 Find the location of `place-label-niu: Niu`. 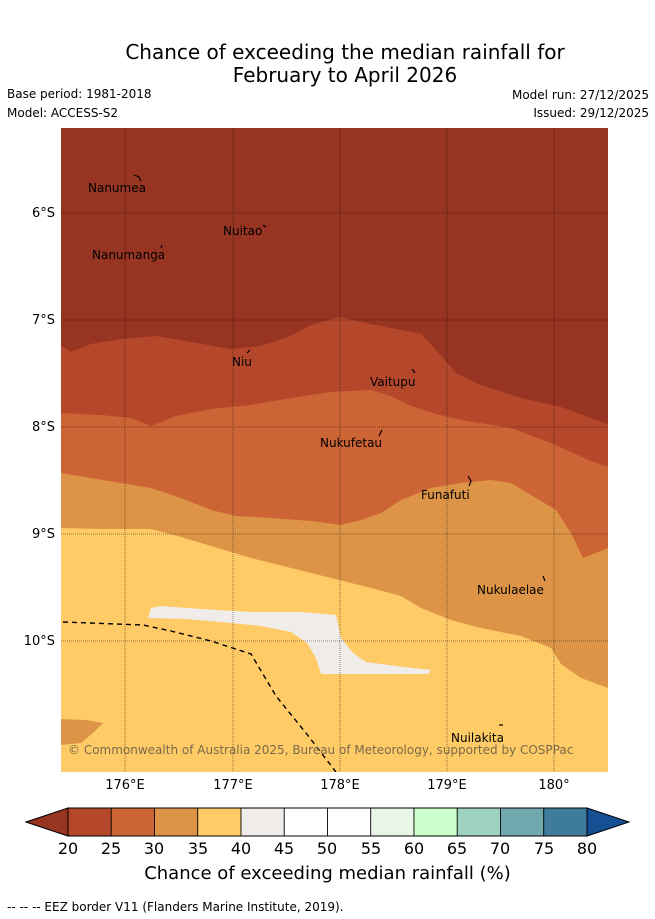

place-label-niu: Niu is located at coordinates (242, 362).